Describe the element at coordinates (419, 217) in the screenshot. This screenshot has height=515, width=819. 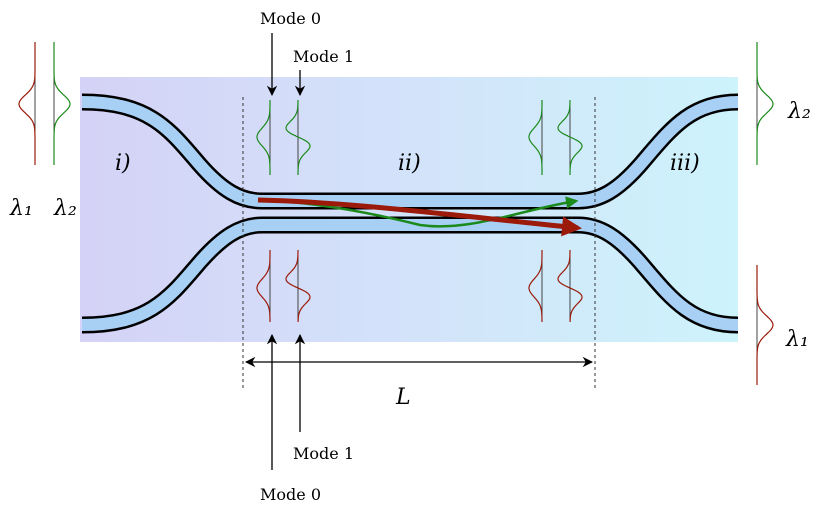
I see `red-path` at that location.